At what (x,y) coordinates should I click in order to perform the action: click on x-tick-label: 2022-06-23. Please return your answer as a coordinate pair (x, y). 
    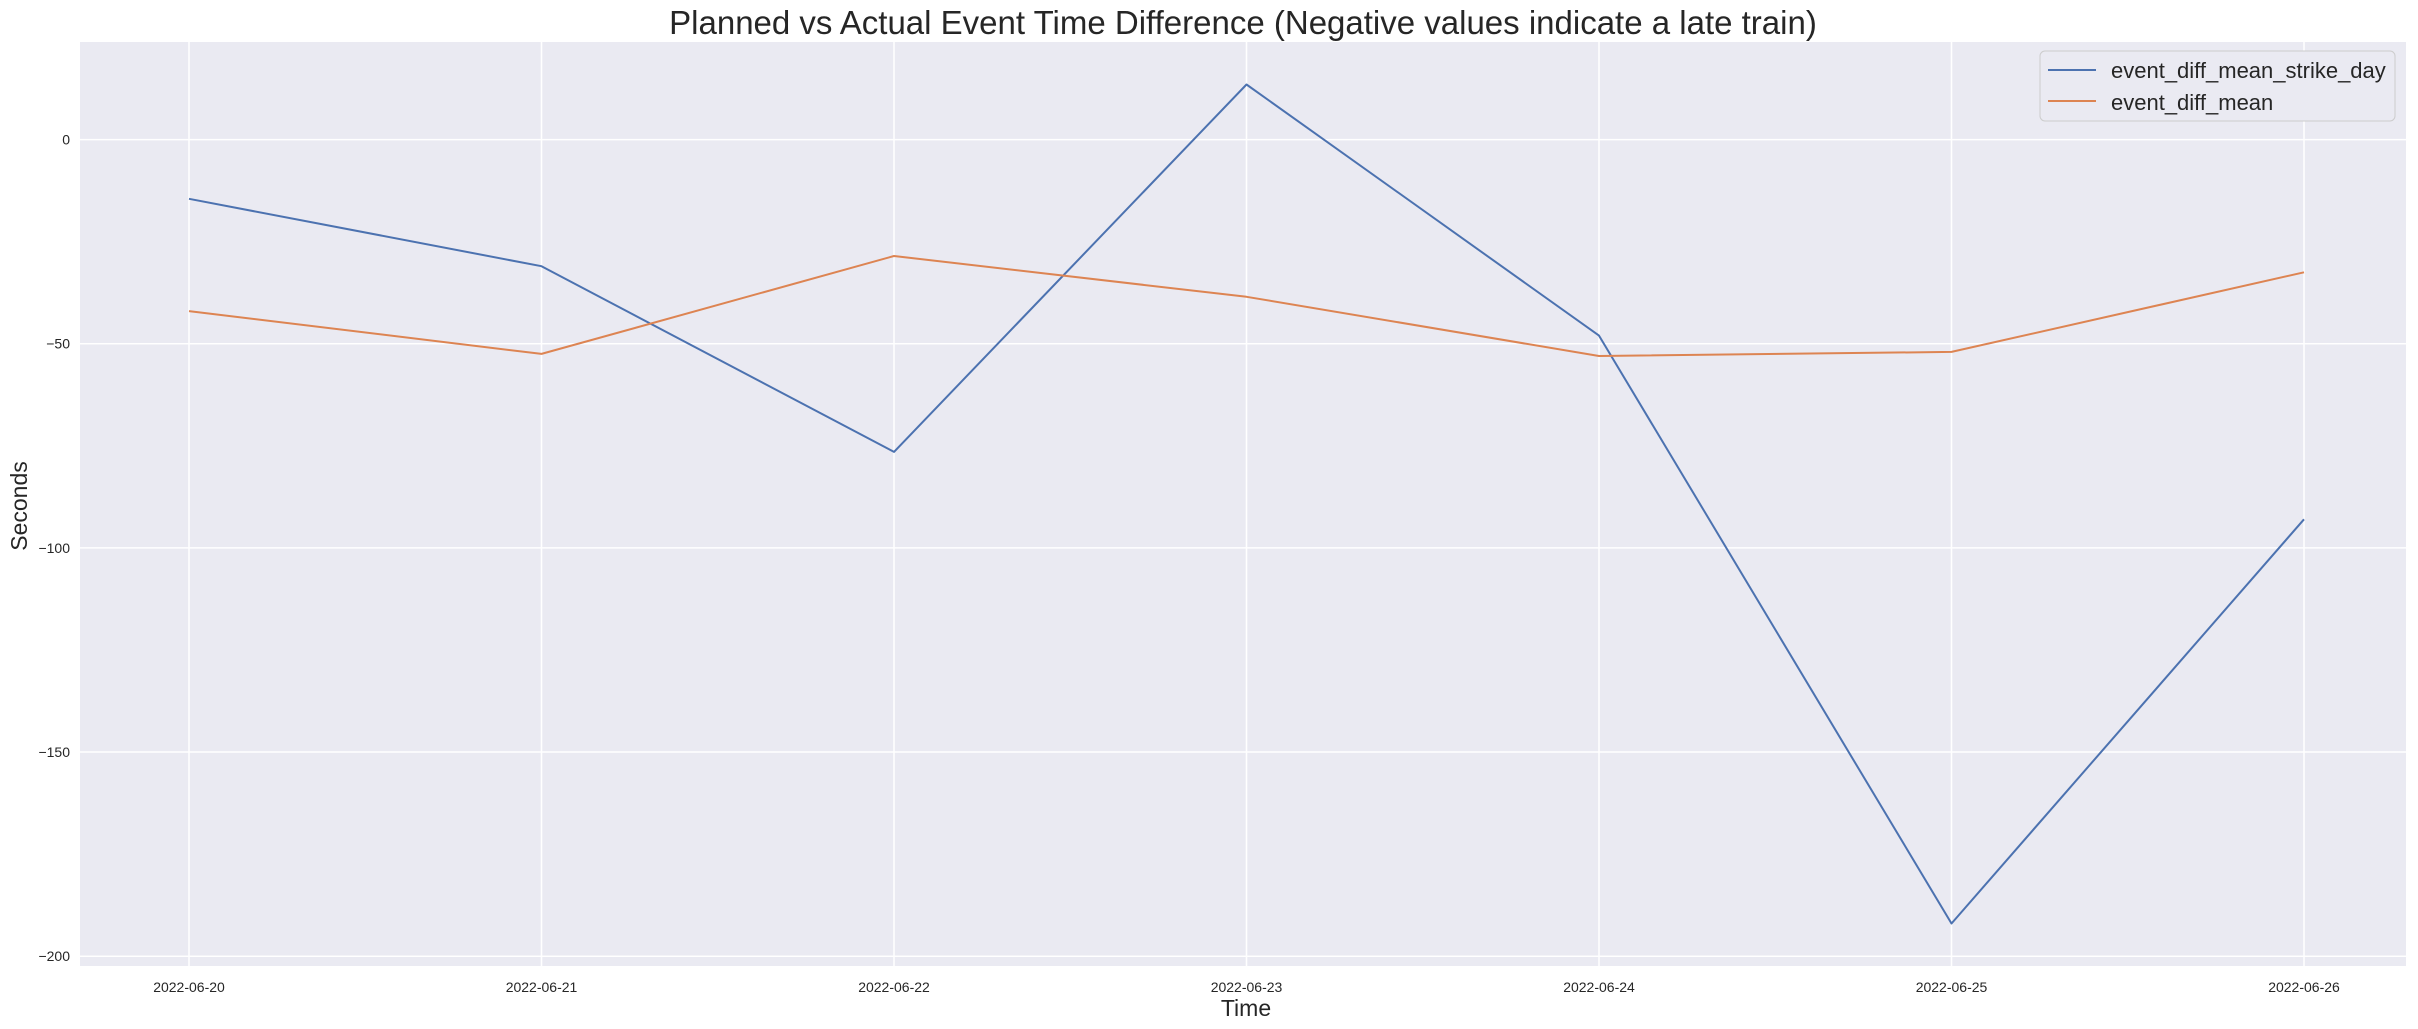
    Looking at the image, I should click on (1247, 987).